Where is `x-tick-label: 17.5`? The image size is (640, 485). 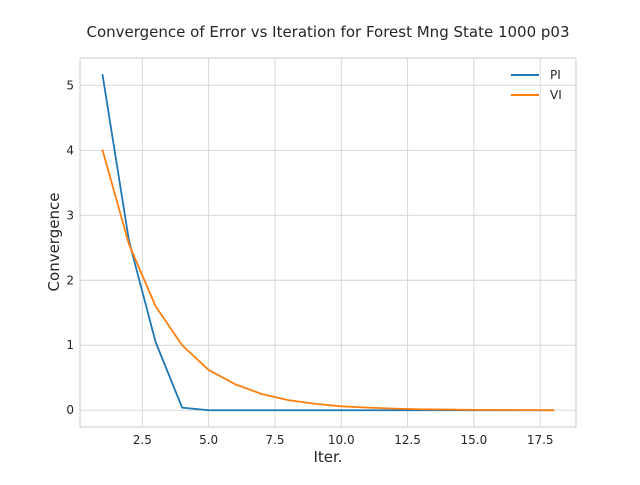
x-tick-label: 17.5 is located at coordinates (540, 440).